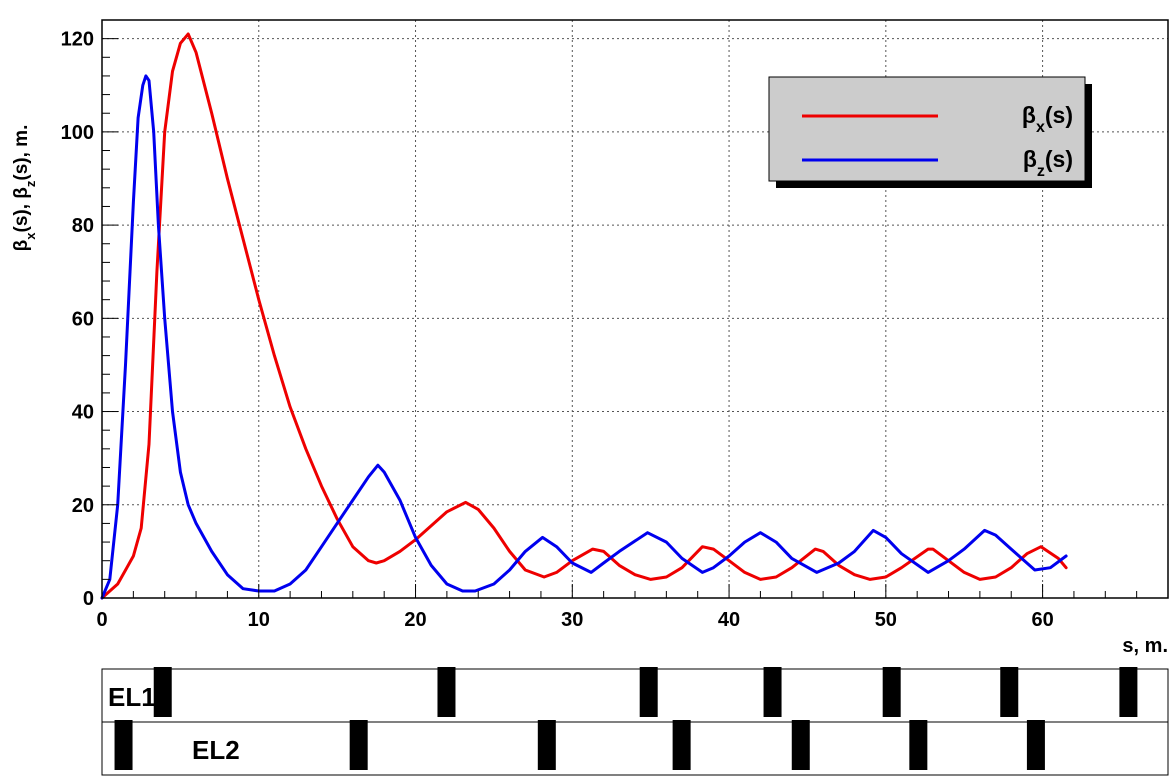 The width and height of the screenshot is (1173, 778). Describe the element at coordinates (259, 620) in the screenshot. I see `x-tick-label: 10` at that location.